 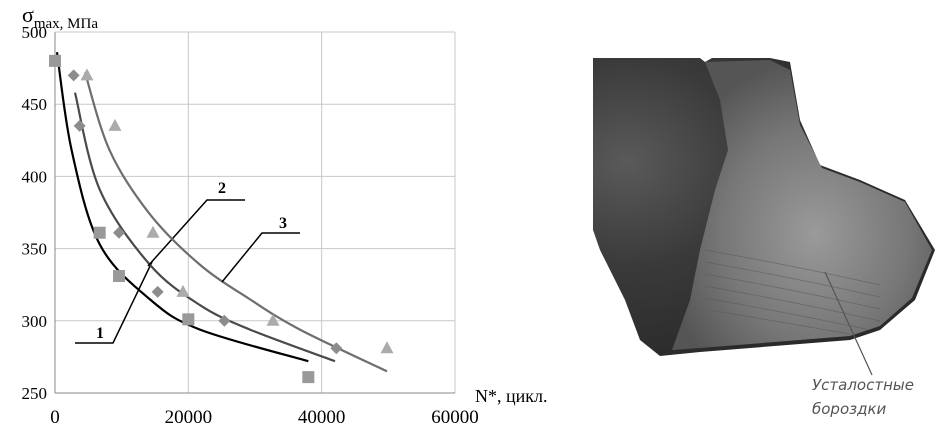 What do you see at coordinates (863, 385) in the screenshot?
I see `annotation: Усталостные` at bounding box center [863, 385].